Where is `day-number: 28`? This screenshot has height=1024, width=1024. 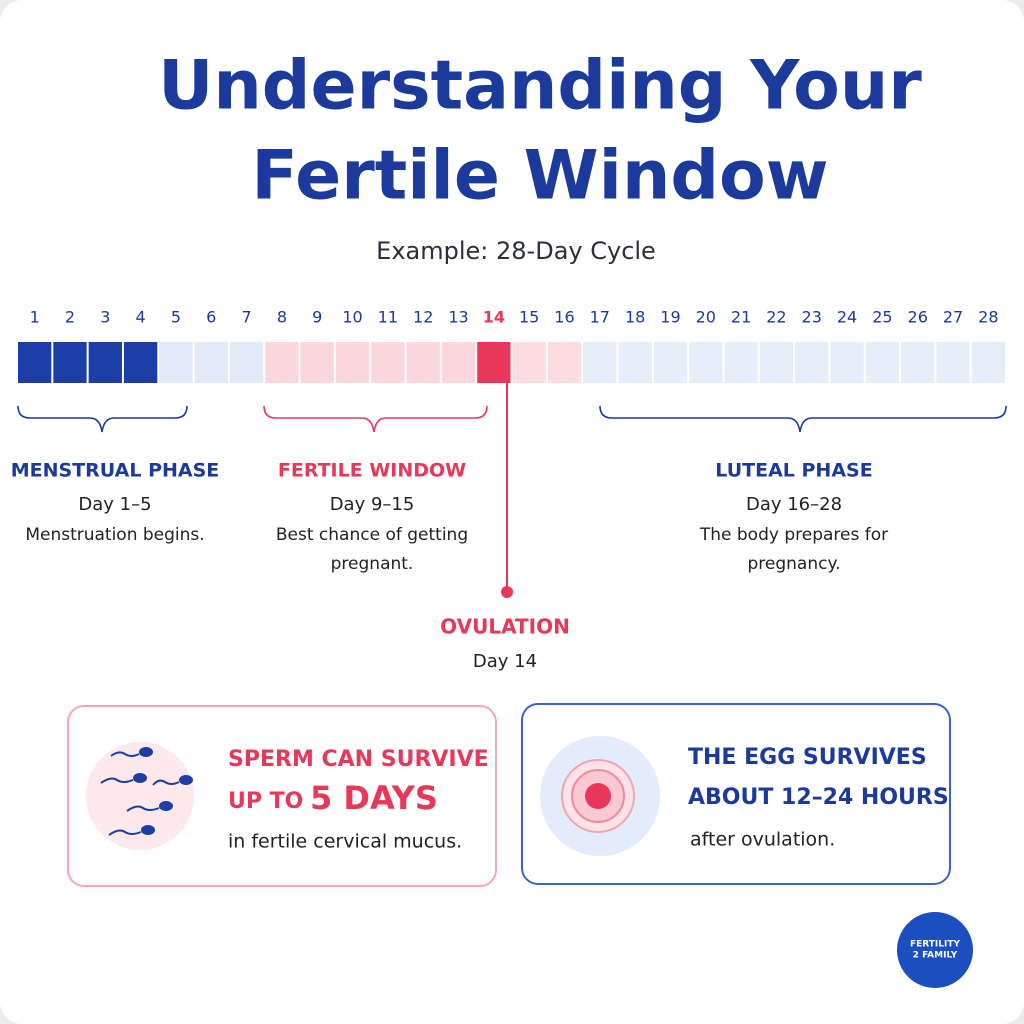 day-number: 28 is located at coordinates (988, 317).